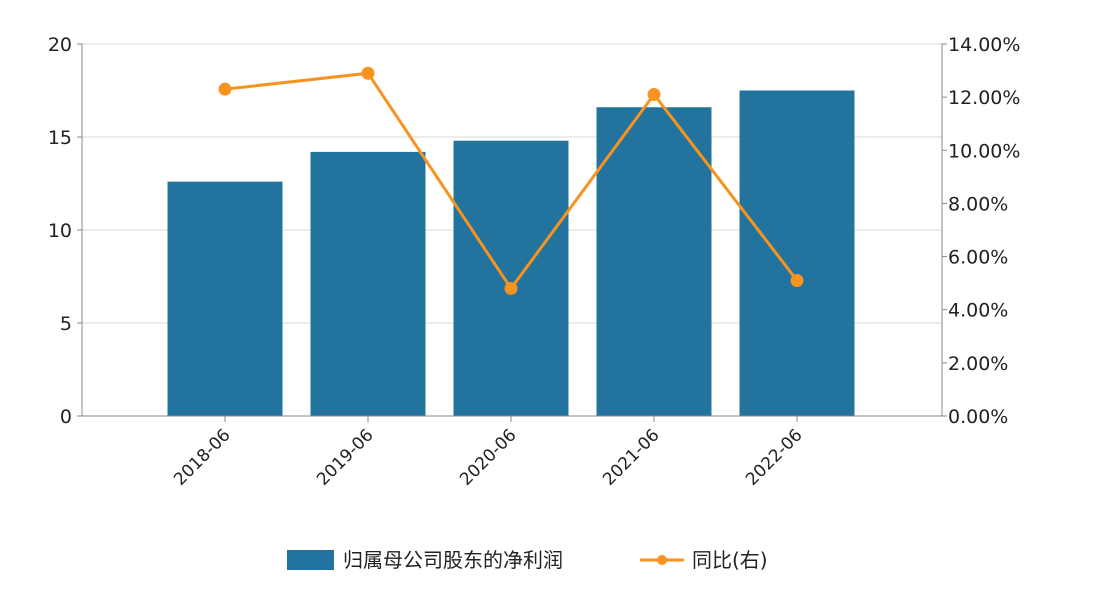 The height and width of the screenshot is (592, 1100). What do you see at coordinates (978, 364) in the screenshot?
I see `right-tick-label: 2.00%` at bounding box center [978, 364].